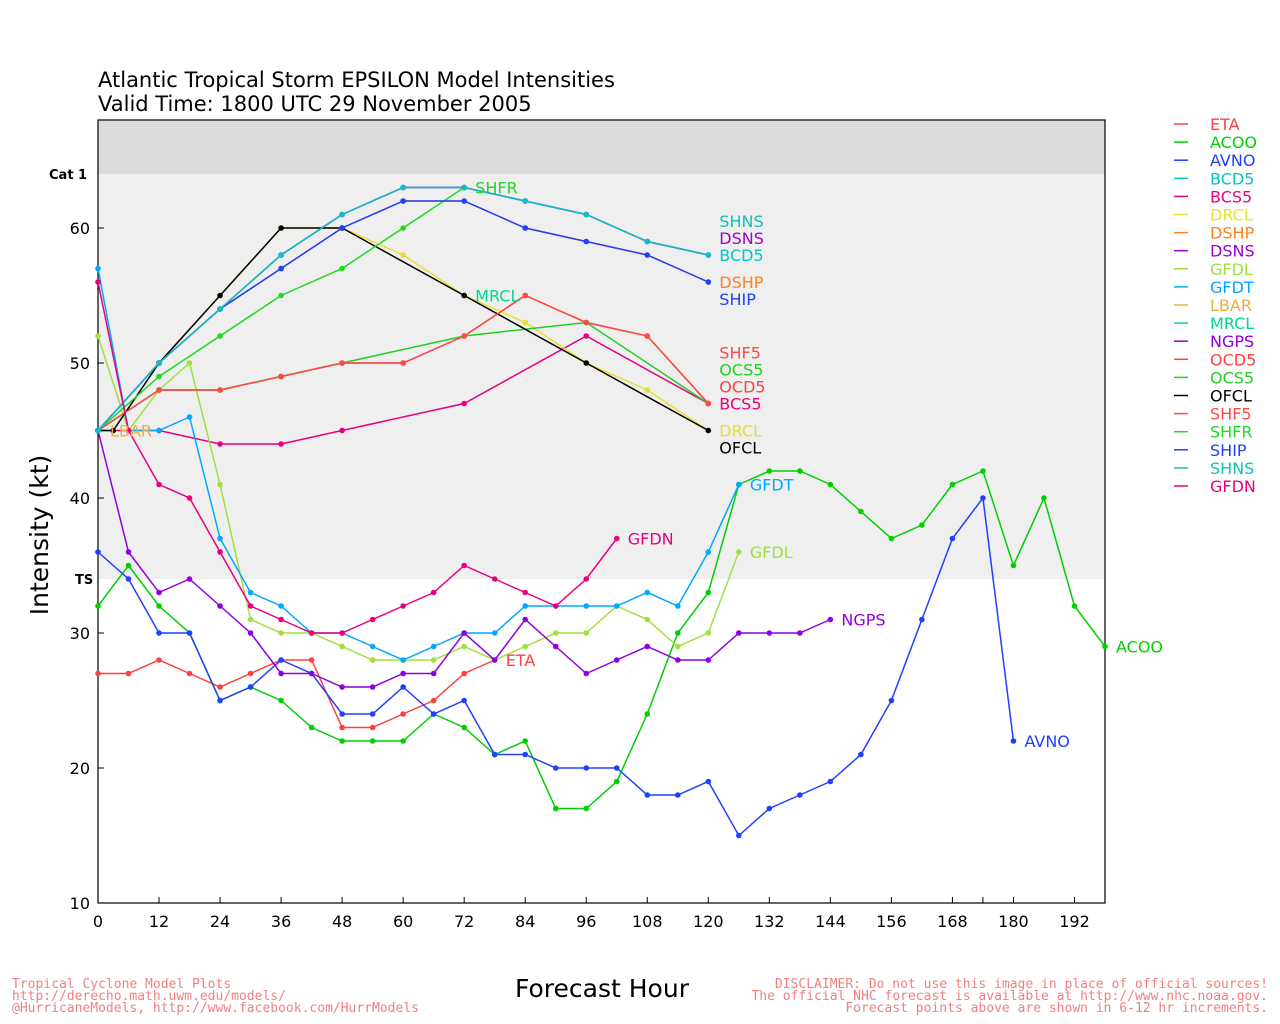 The height and width of the screenshot is (1024, 1280). What do you see at coordinates (769, 921) in the screenshot?
I see `x-tick-label: 132` at bounding box center [769, 921].